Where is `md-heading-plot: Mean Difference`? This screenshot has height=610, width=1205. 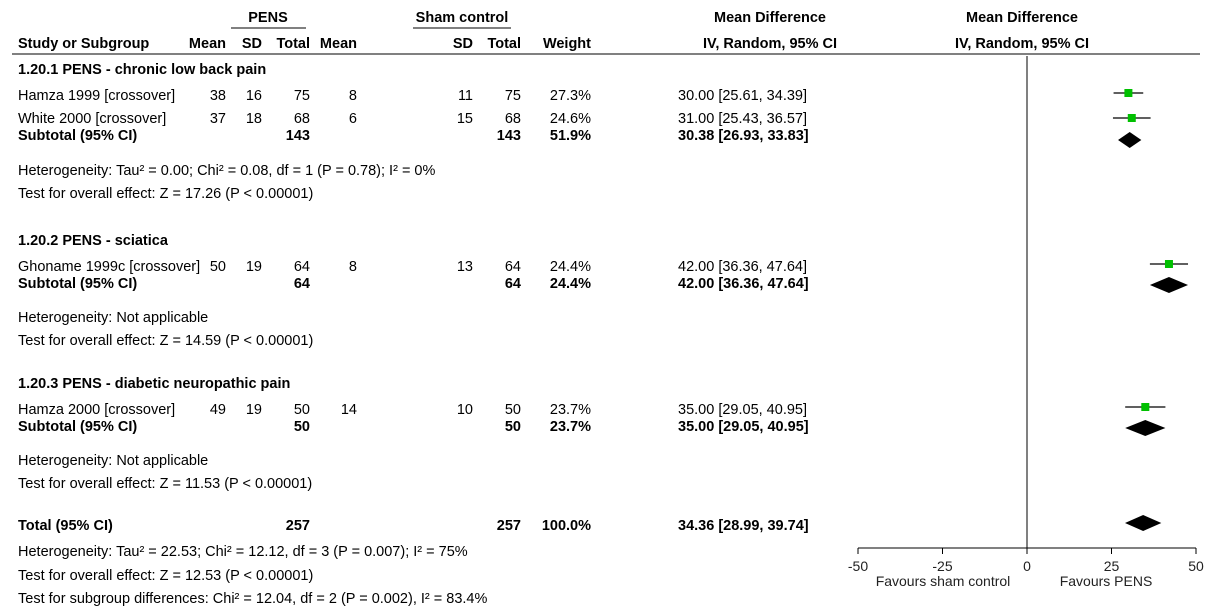
md-heading-plot: Mean Difference is located at coordinates (1022, 18).